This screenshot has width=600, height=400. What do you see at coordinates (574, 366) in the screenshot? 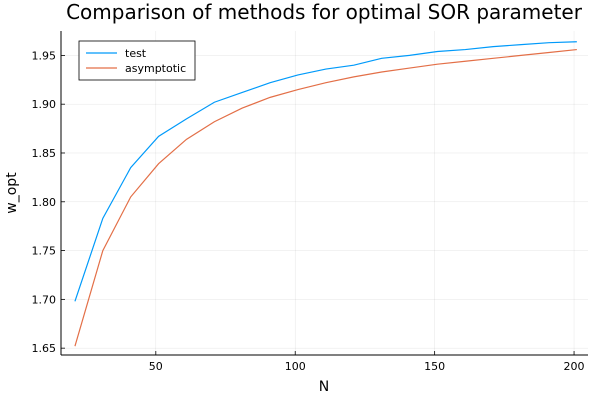
I see `x-tick-label: 200` at bounding box center [574, 366].